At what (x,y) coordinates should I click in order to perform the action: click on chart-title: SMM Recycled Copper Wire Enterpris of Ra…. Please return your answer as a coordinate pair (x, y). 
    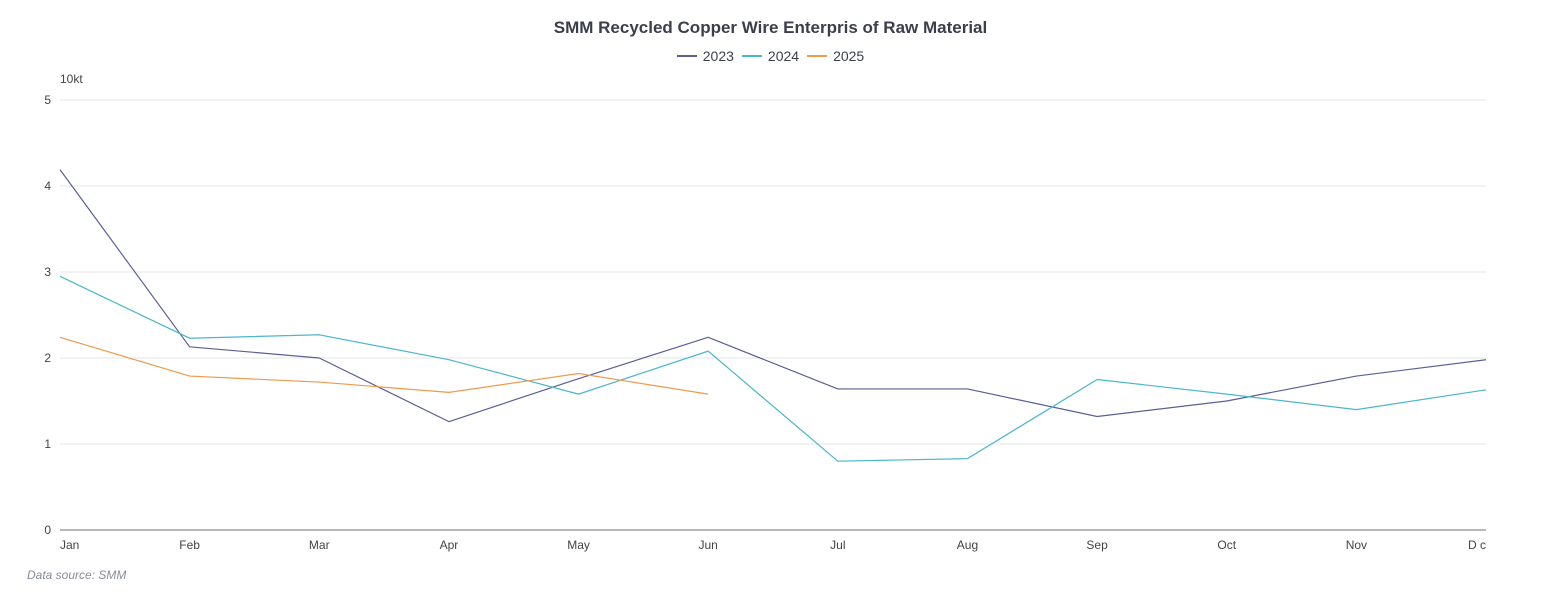
    Looking at the image, I should click on (770, 27).